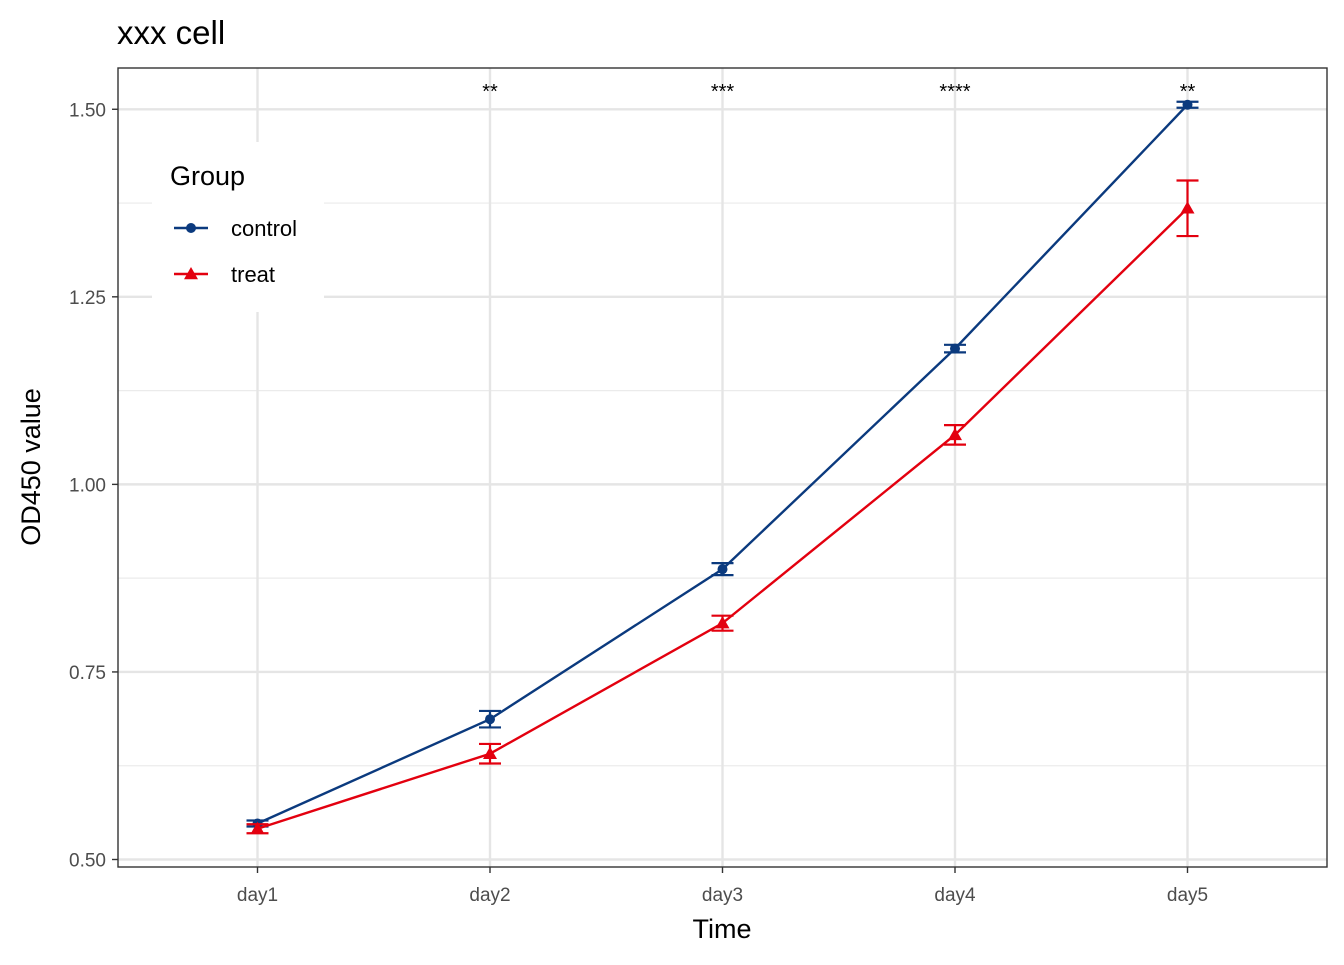  Describe the element at coordinates (87, 673) in the screenshot. I see `y-tick-label: 0.75` at that location.